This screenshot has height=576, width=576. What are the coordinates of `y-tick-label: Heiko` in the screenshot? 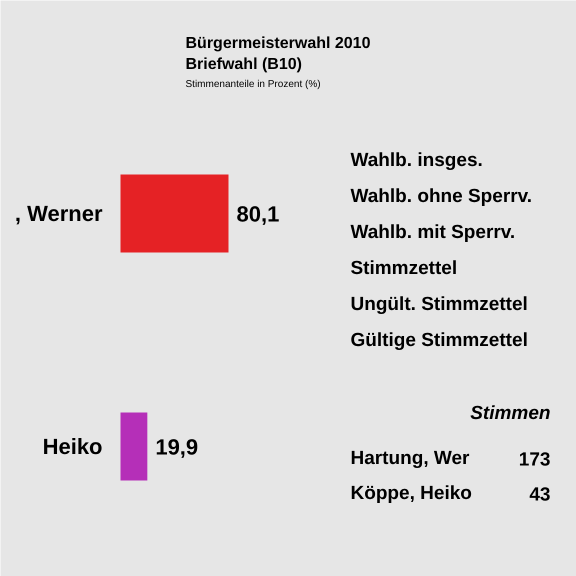 It's located at (72, 446).